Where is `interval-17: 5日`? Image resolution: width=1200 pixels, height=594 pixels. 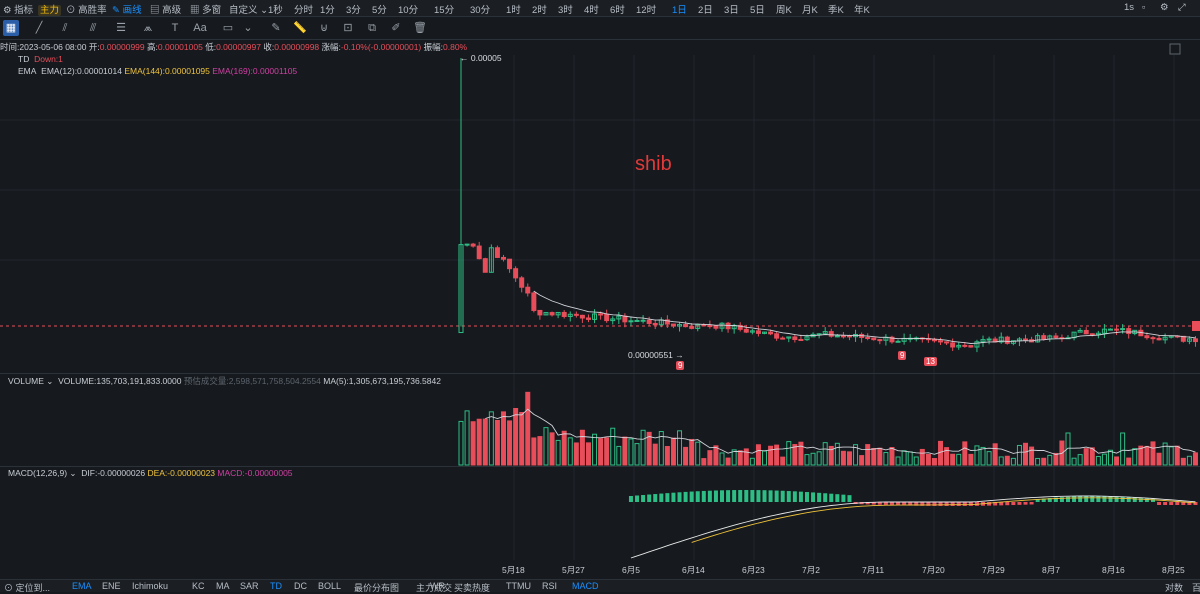
interval-17: 5日 is located at coordinates (757, 10).